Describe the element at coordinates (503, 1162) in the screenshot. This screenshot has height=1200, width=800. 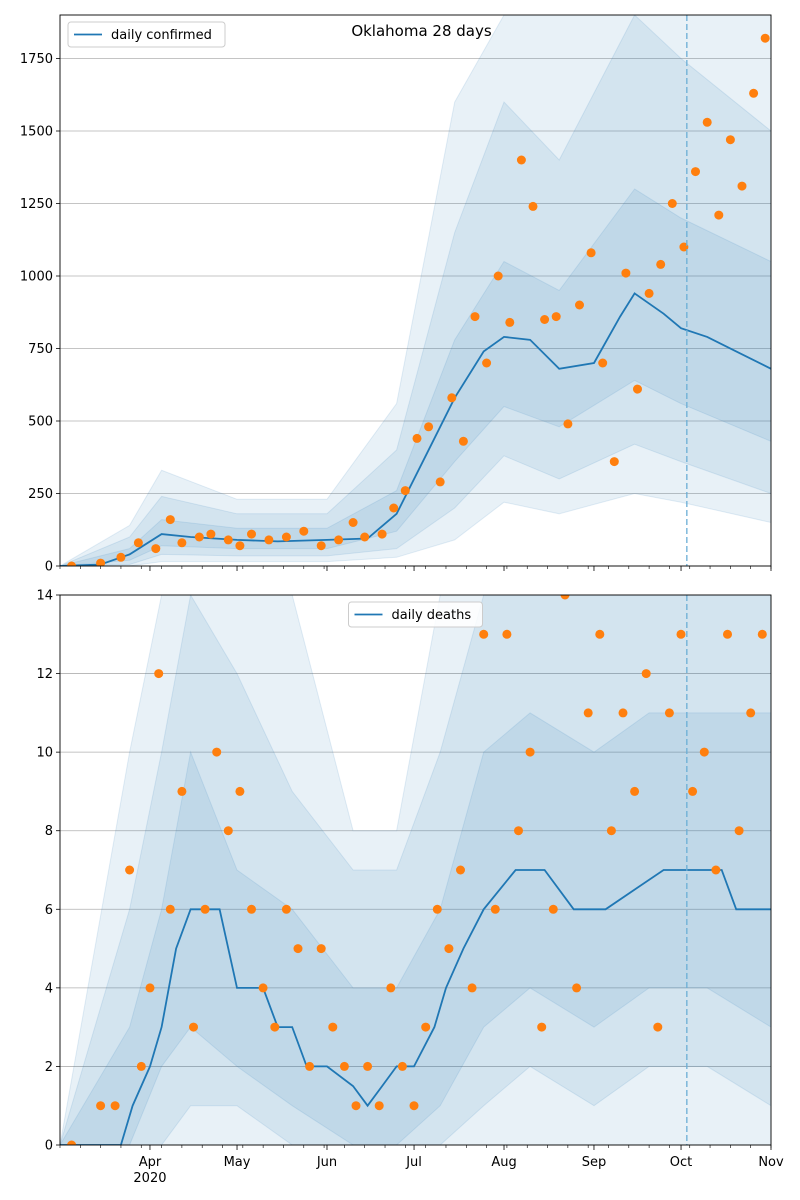
I see `x-tick-label: Aug` at that location.